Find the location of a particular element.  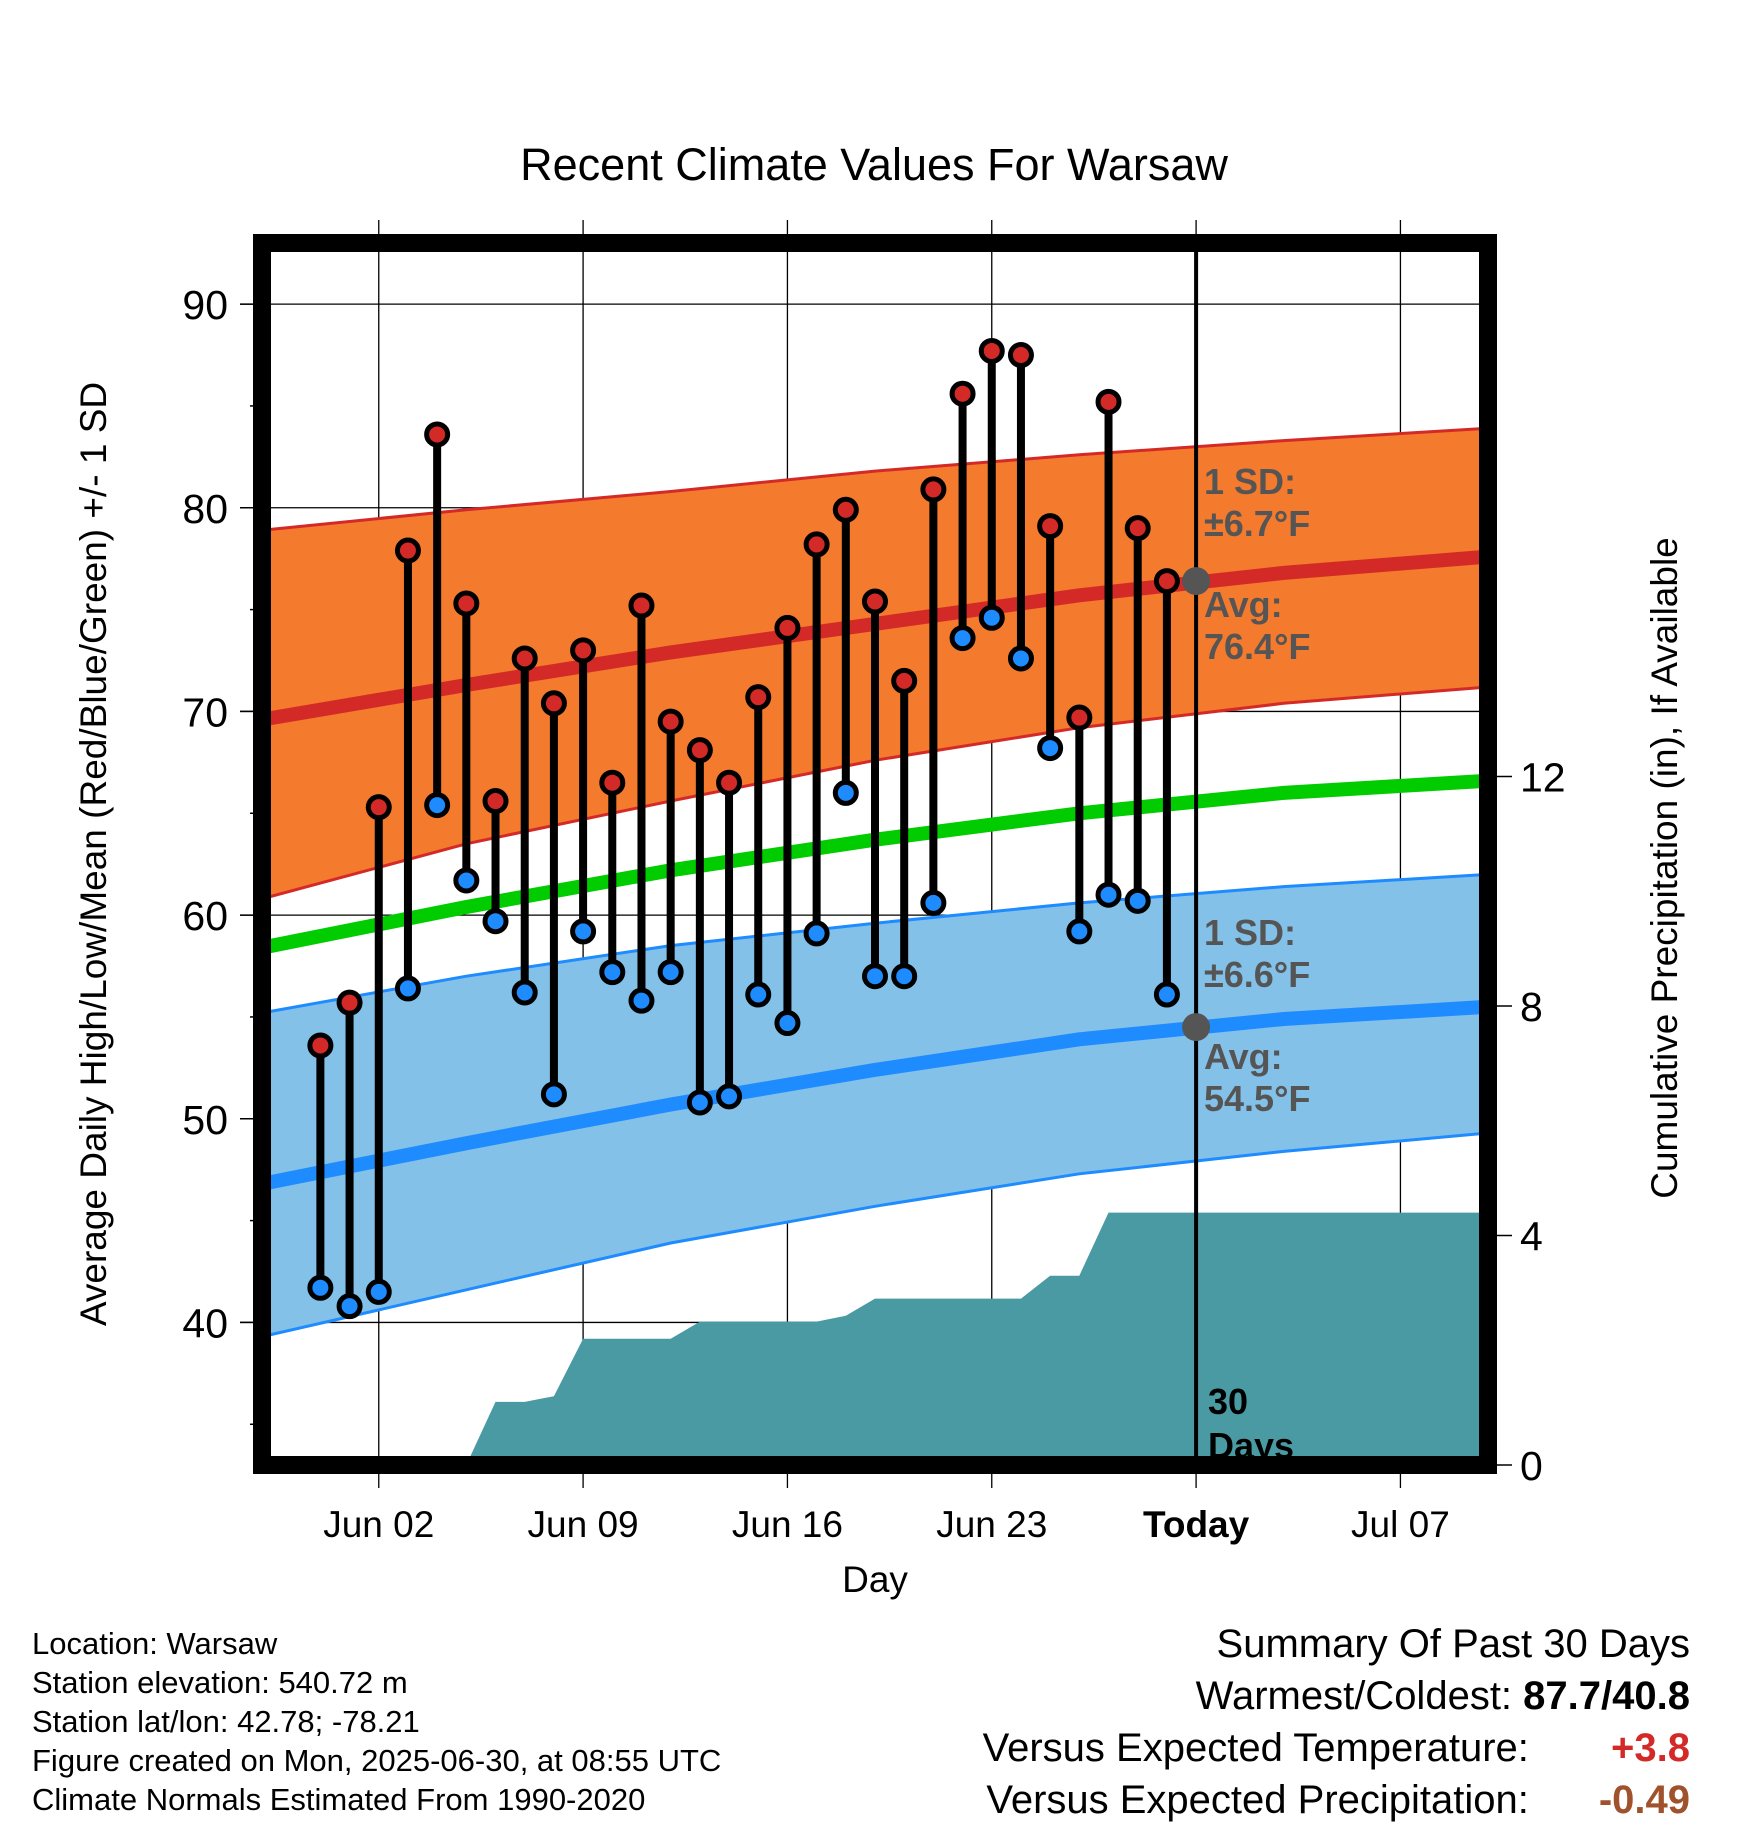

warm-cold-value: 87.7/40.8 is located at coordinates (1606, 1696).